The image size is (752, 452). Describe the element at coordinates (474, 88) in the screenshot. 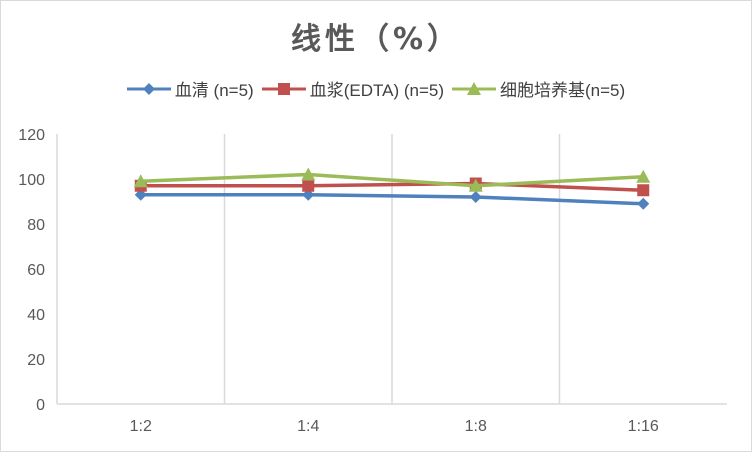

I see `legend-marker-triangle` at that location.